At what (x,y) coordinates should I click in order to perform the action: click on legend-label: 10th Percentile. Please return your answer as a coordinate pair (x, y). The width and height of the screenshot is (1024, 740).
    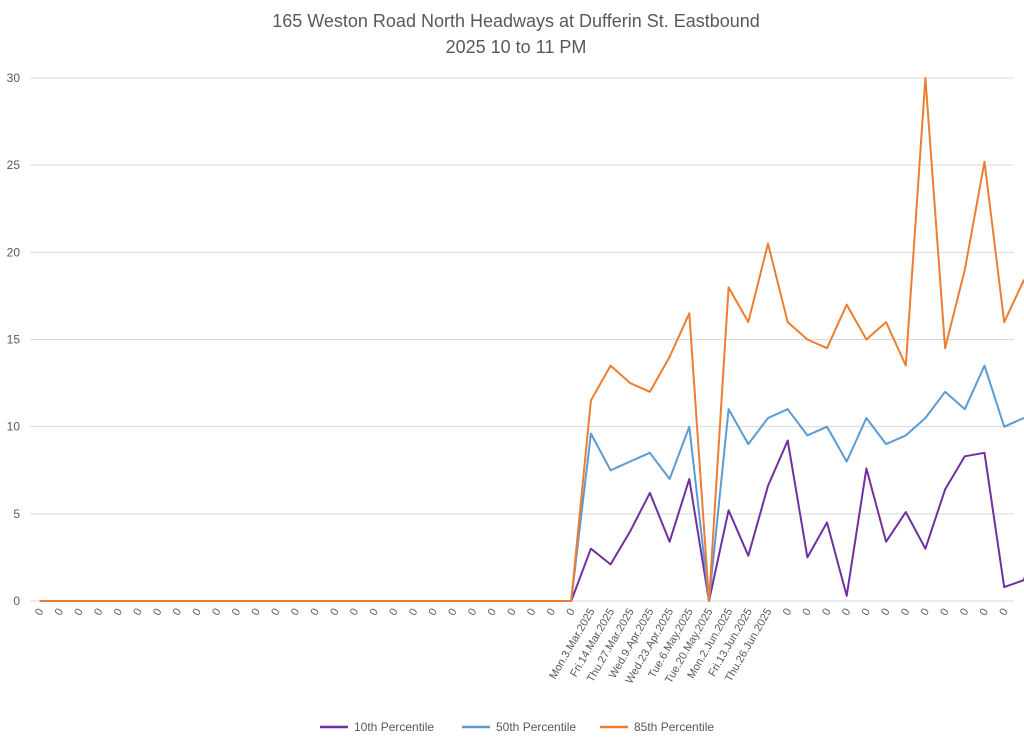
    Looking at the image, I should click on (394, 727).